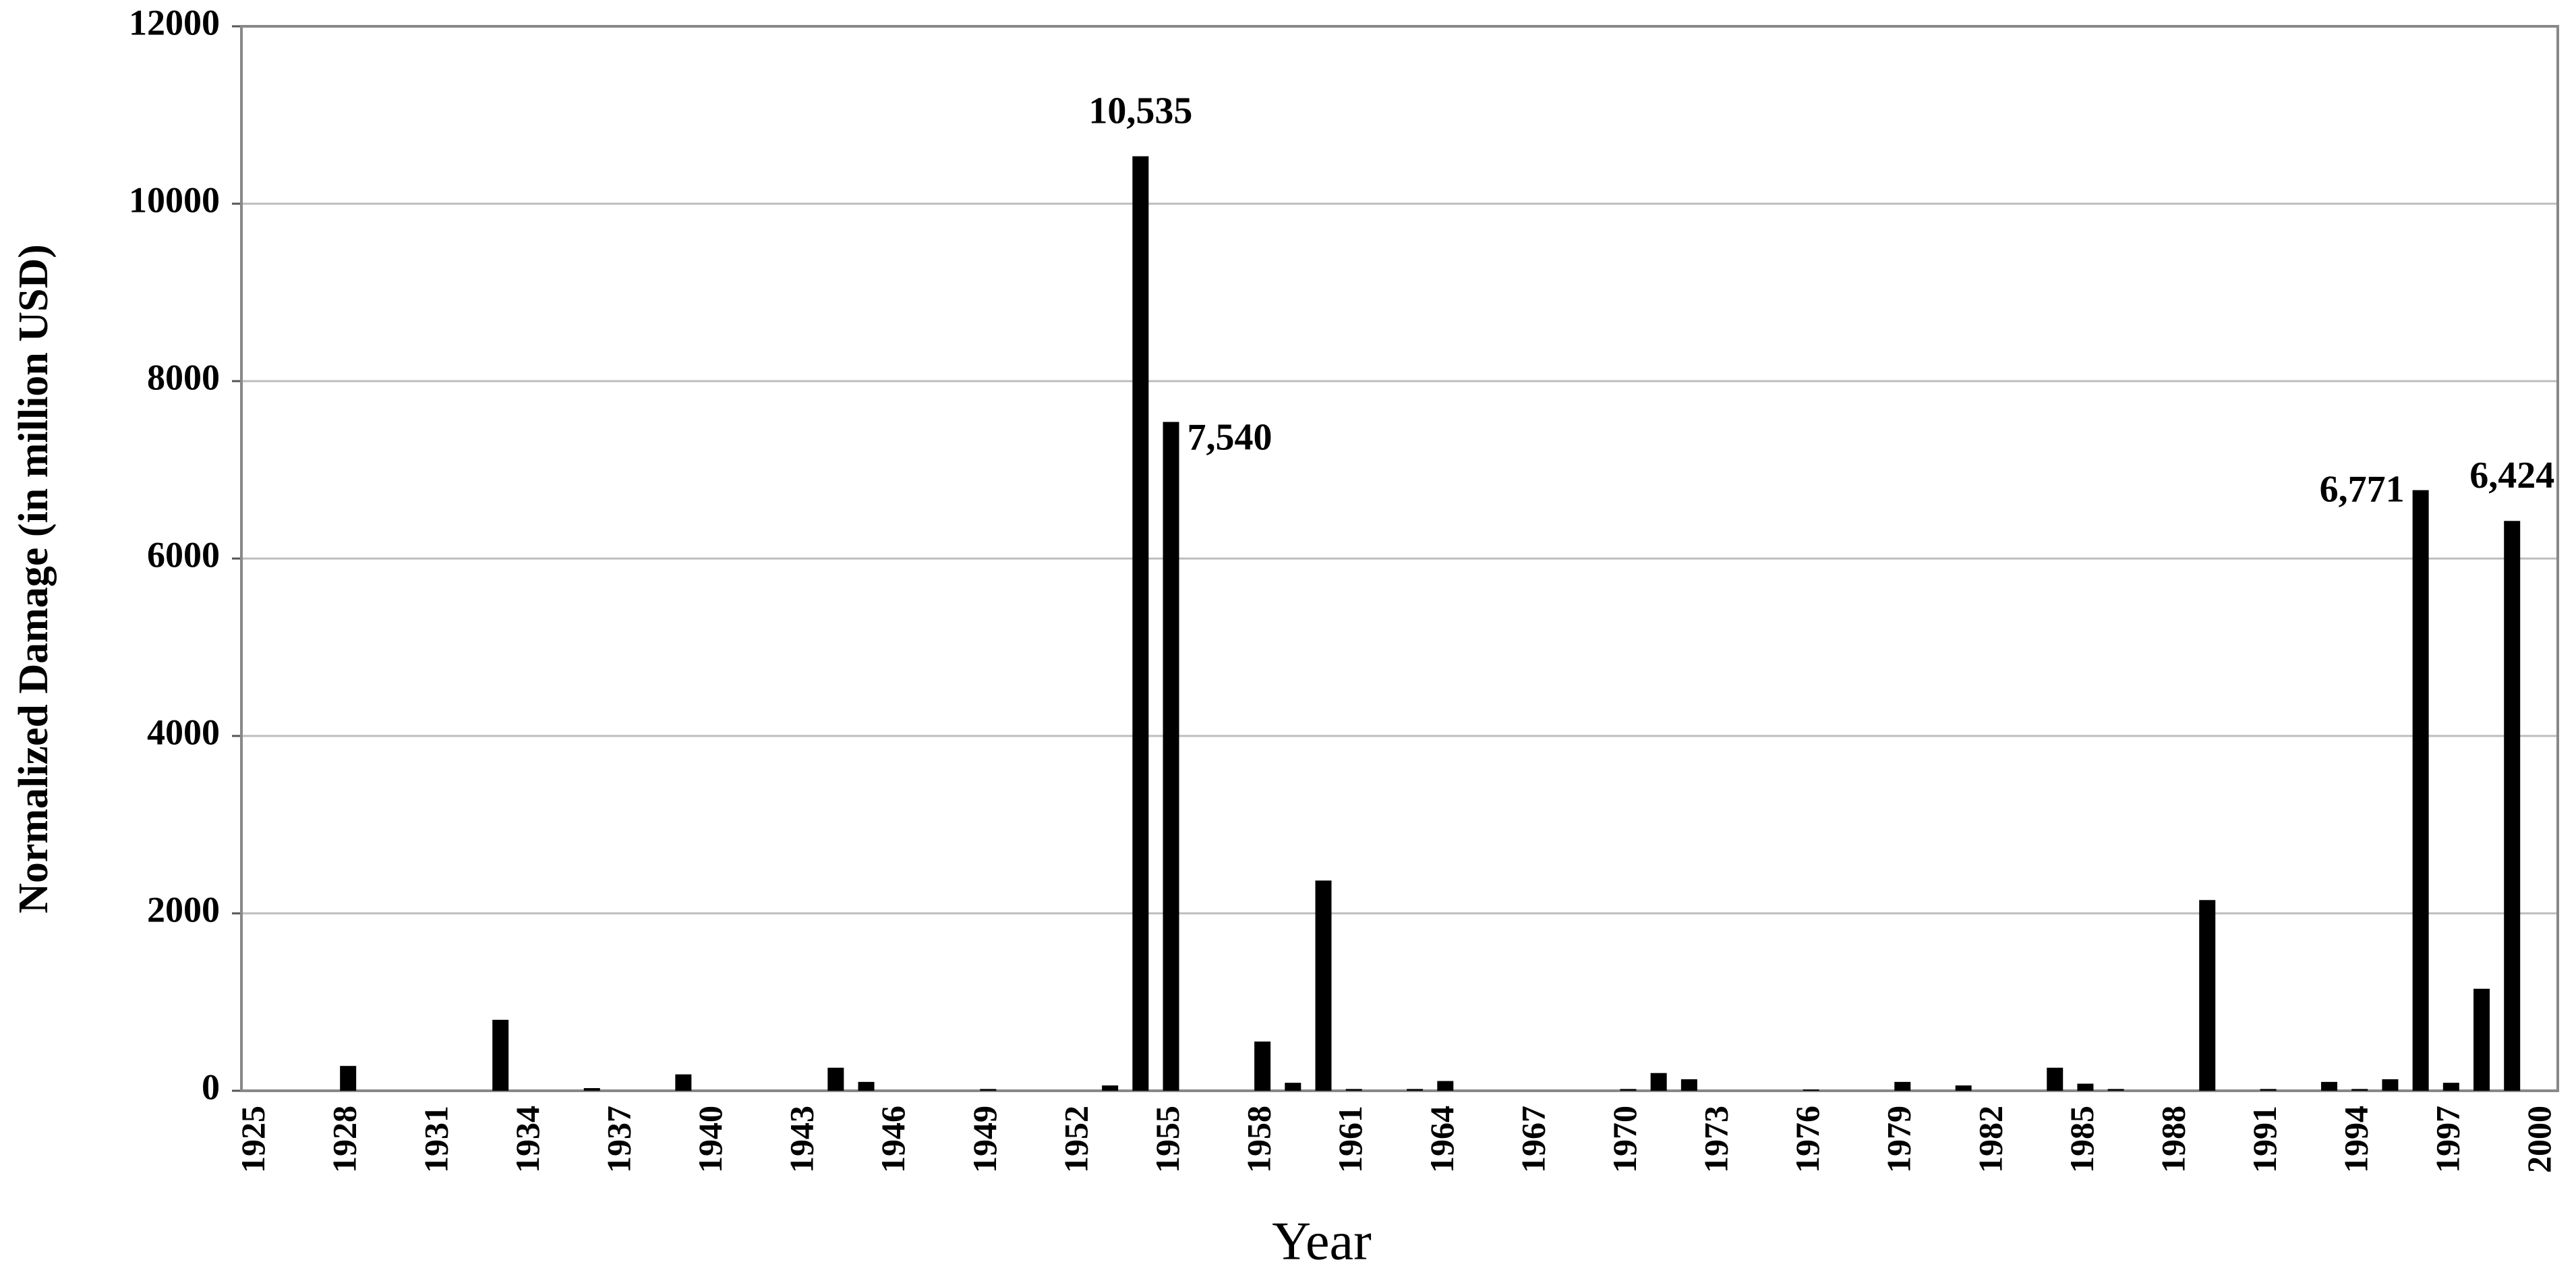  What do you see at coordinates (893, 1140) in the screenshot?
I see `x-tick-label: 1946` at bounding box center [893, 1140].